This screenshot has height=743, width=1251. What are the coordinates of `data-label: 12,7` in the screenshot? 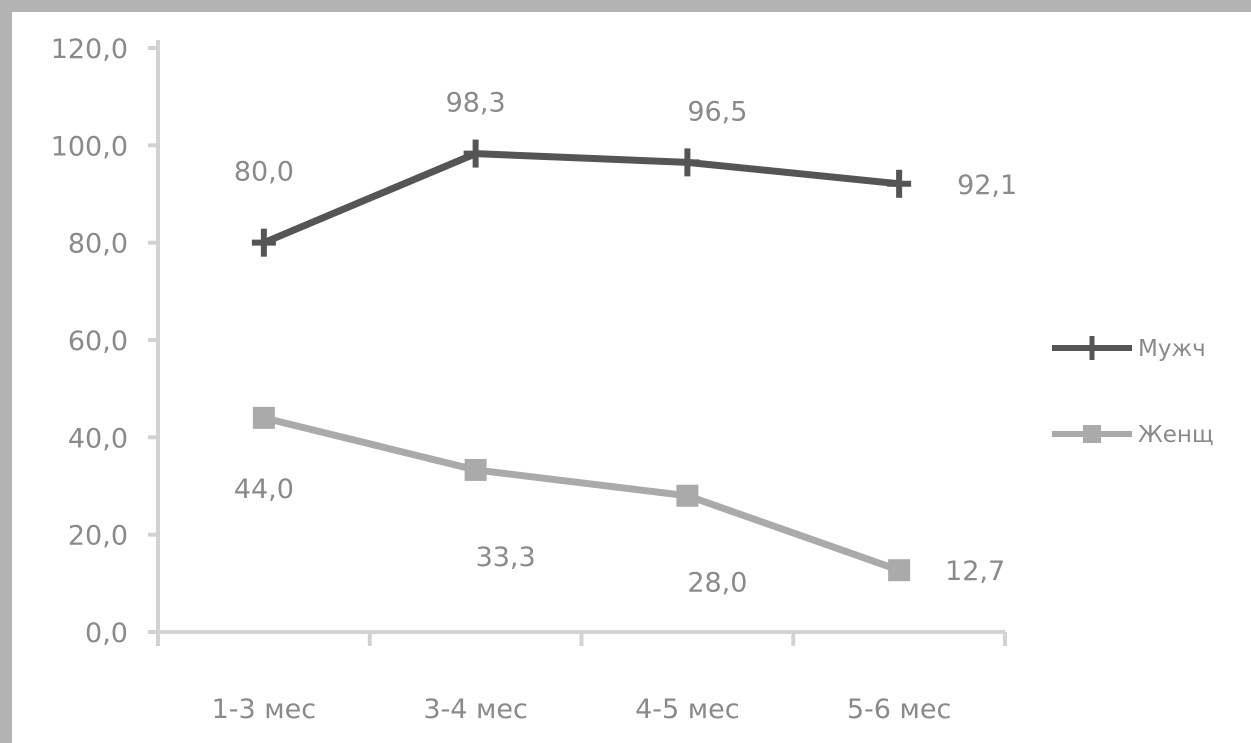 It's located at (975, 571).